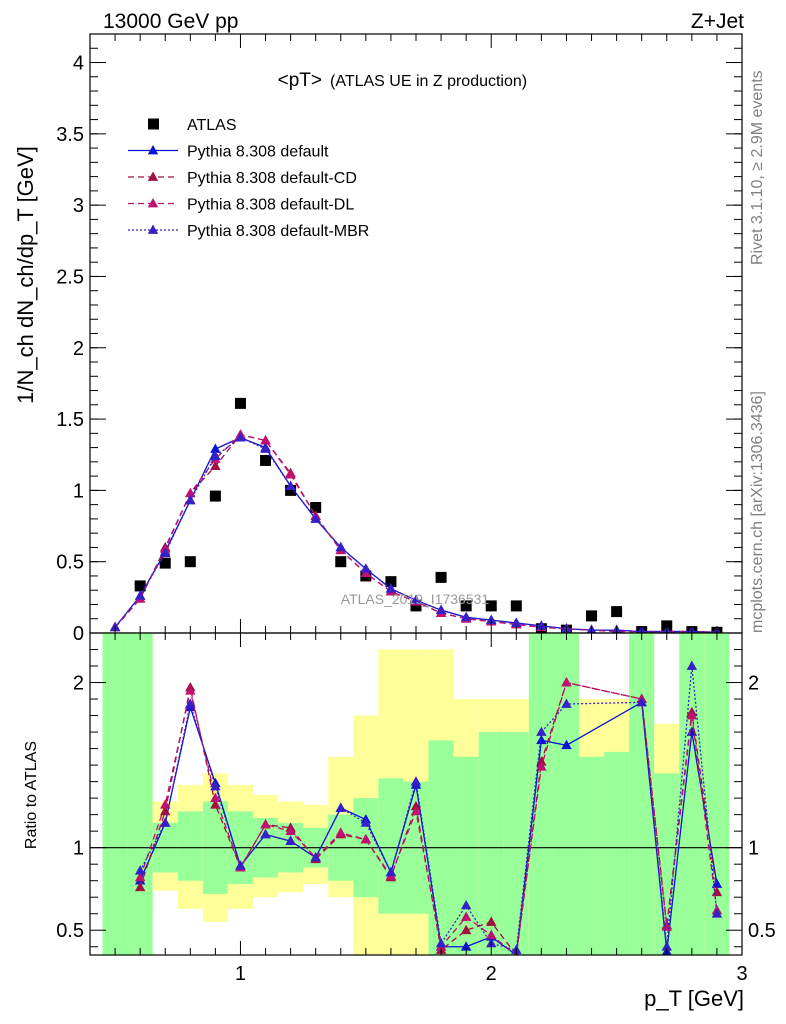 This screenshot has height=1024, width=786. I want to click on y-axis-label: 1/N_ch dN_ch/dp_T [GeV], so click(25, 275).